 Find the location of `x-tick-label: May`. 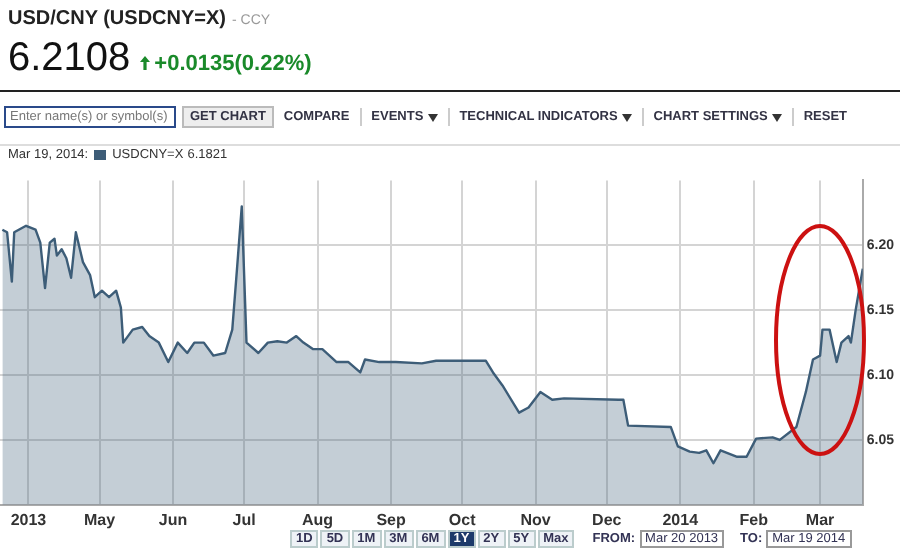

x-tick-label: May is located at coordinates (100, 519).